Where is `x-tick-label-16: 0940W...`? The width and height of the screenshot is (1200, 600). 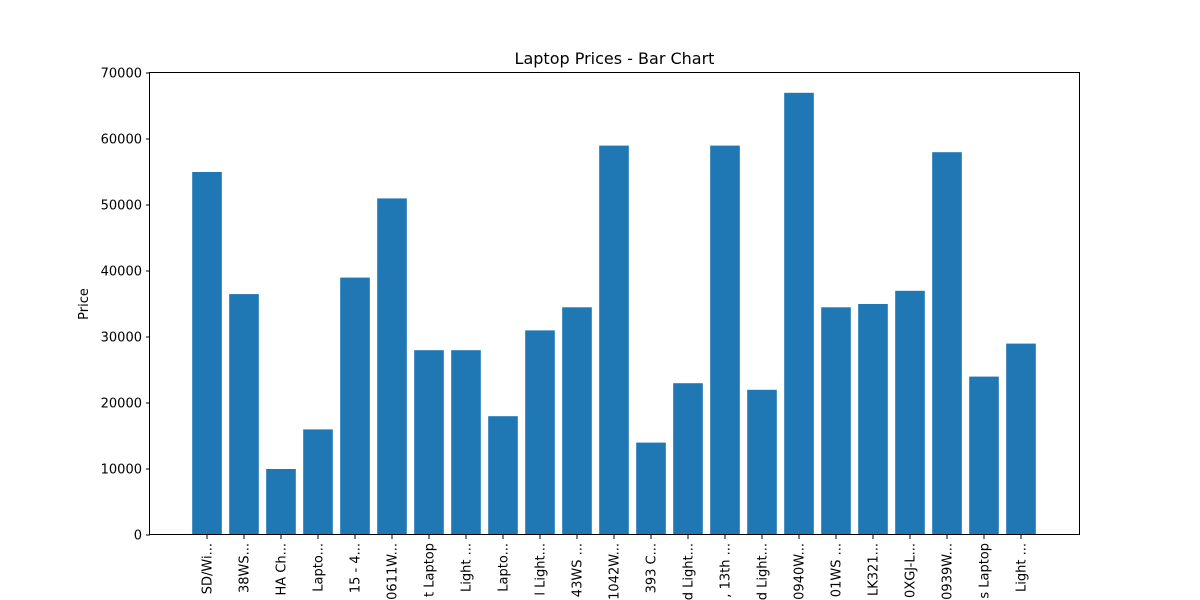 x-tick-label-16: 0940W... is located at coordinates (800, 571).